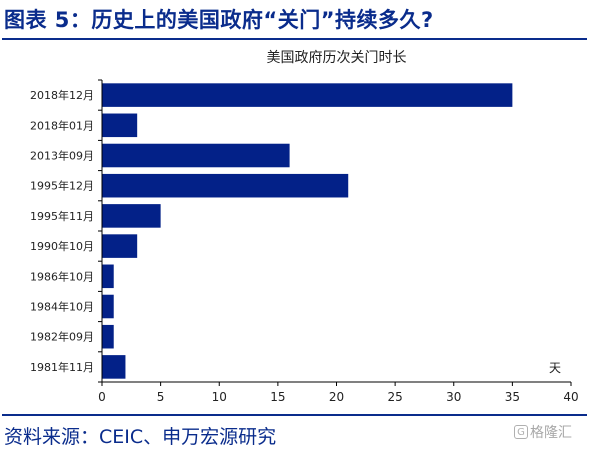 The height and width of the screenshot is (455, 589). Describe the element at coordinates (551, 433) in the screenshot. I see `watermark-text: 格隆汇` at that location.